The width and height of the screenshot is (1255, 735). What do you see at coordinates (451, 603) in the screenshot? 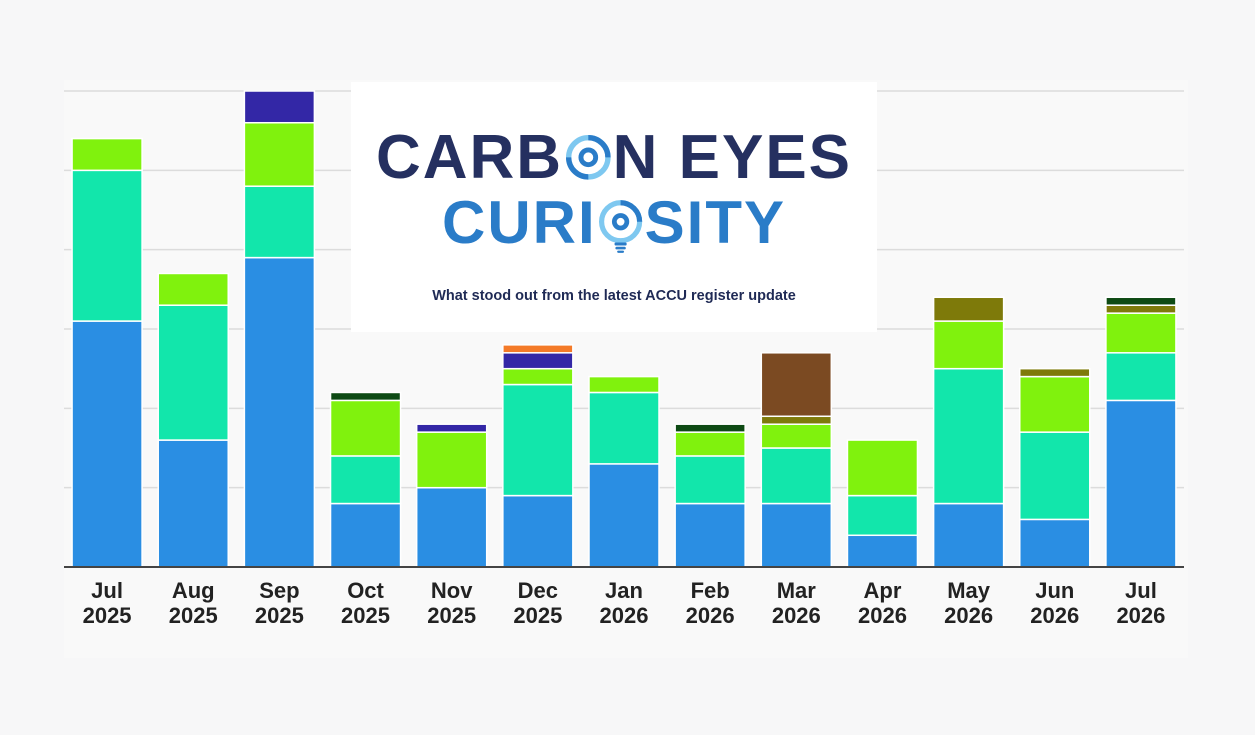
I see `x-tick-label: Nov 2025` at bounding box center [451, 603].